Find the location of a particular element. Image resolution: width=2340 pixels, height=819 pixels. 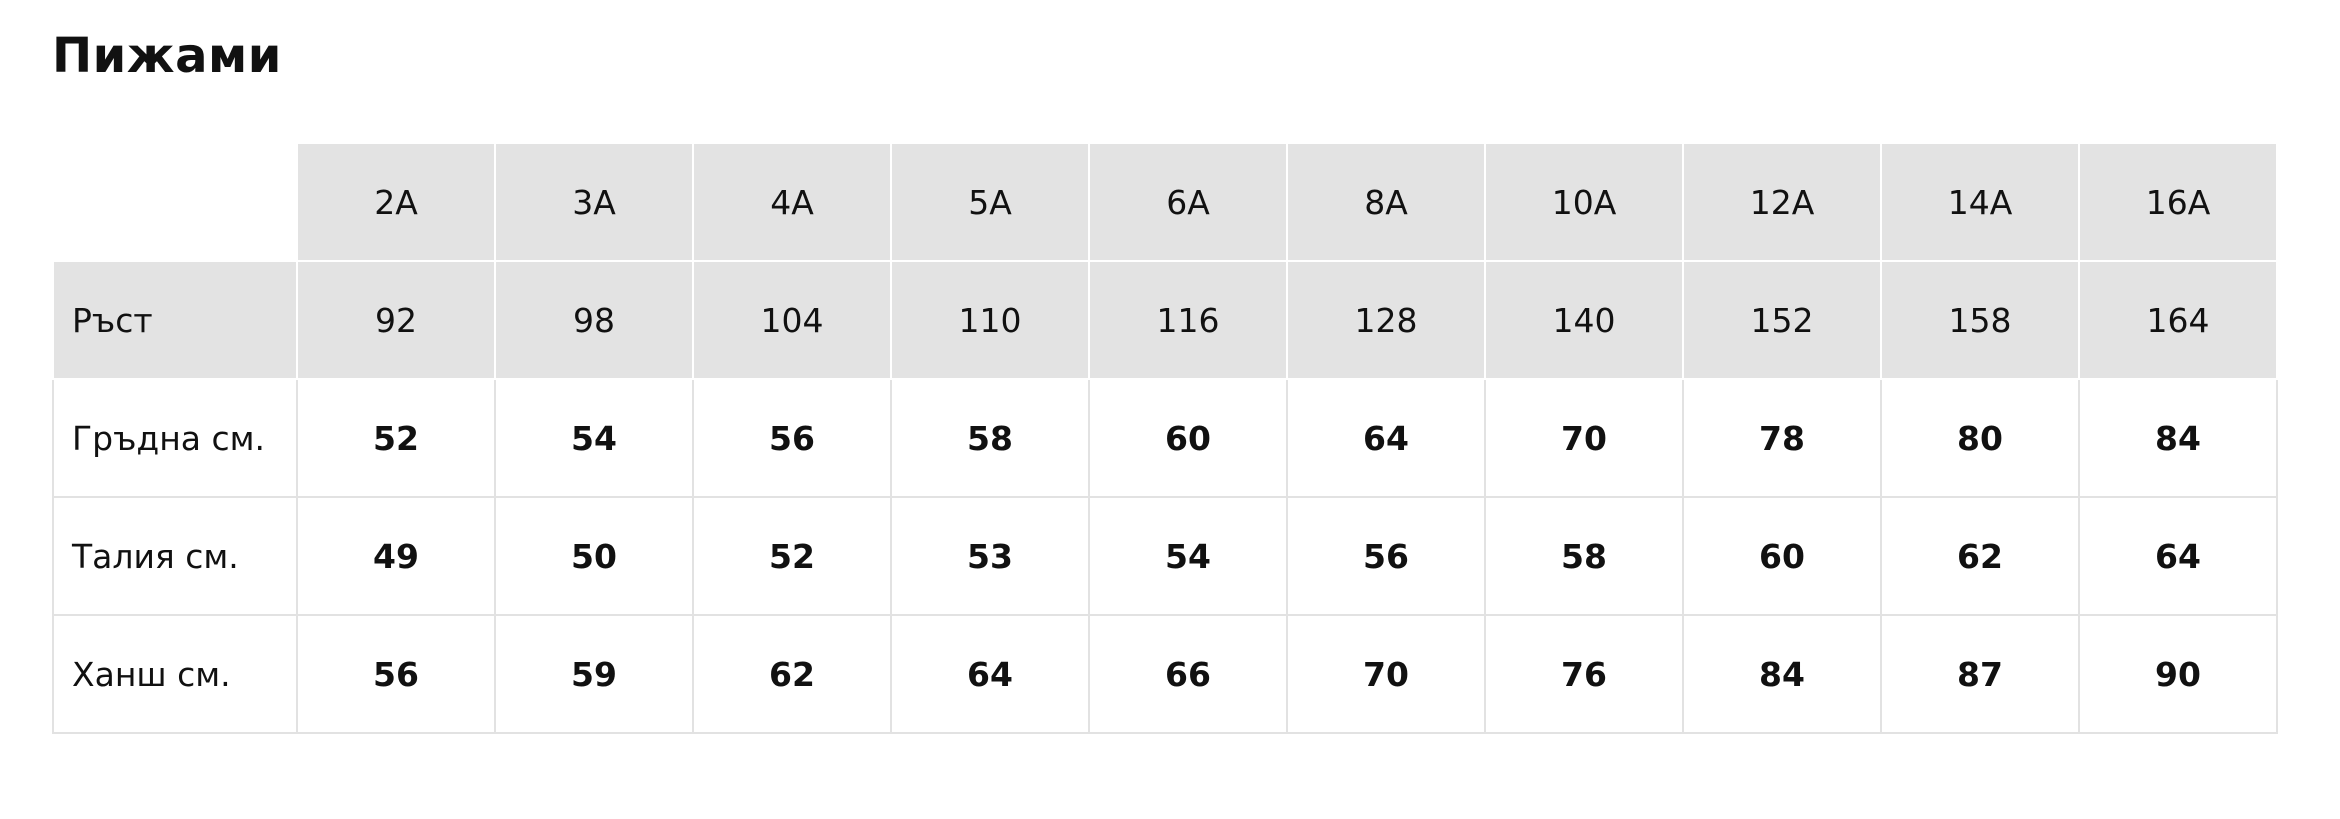

table-row: Ханш см. 56 59 62 64 66 70 76 84 87 90 is located at coordinates (1165, 674).